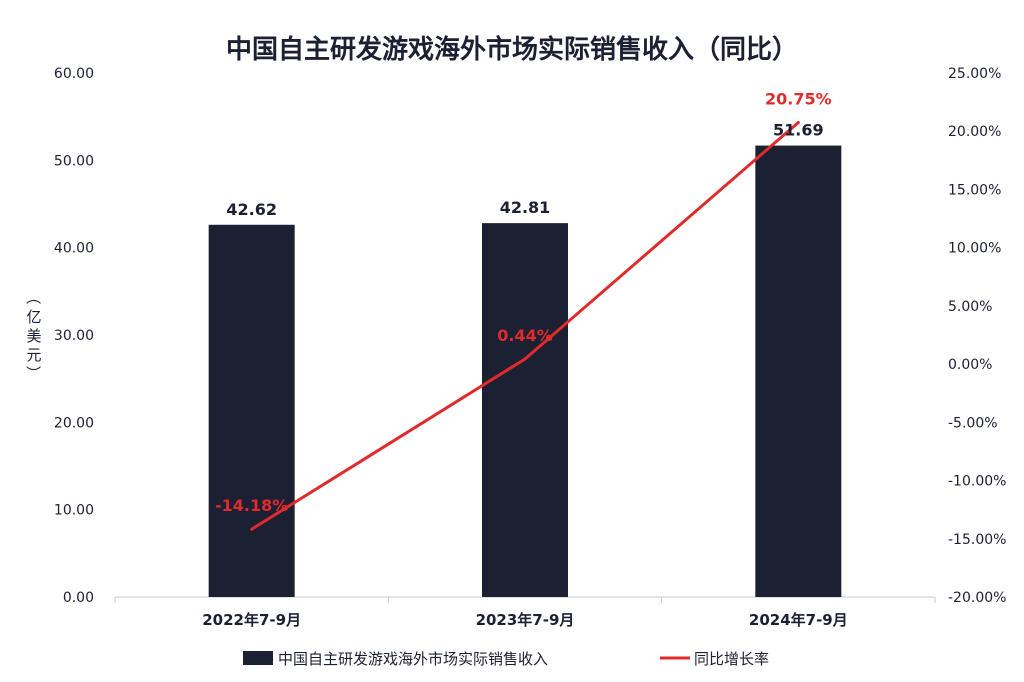 The image size is (1024, 682). What do you see at coordinates (970, 365) in the screenshot?
I see `y-right-tick-label: 0.00%` at bounding box center [970, 365].